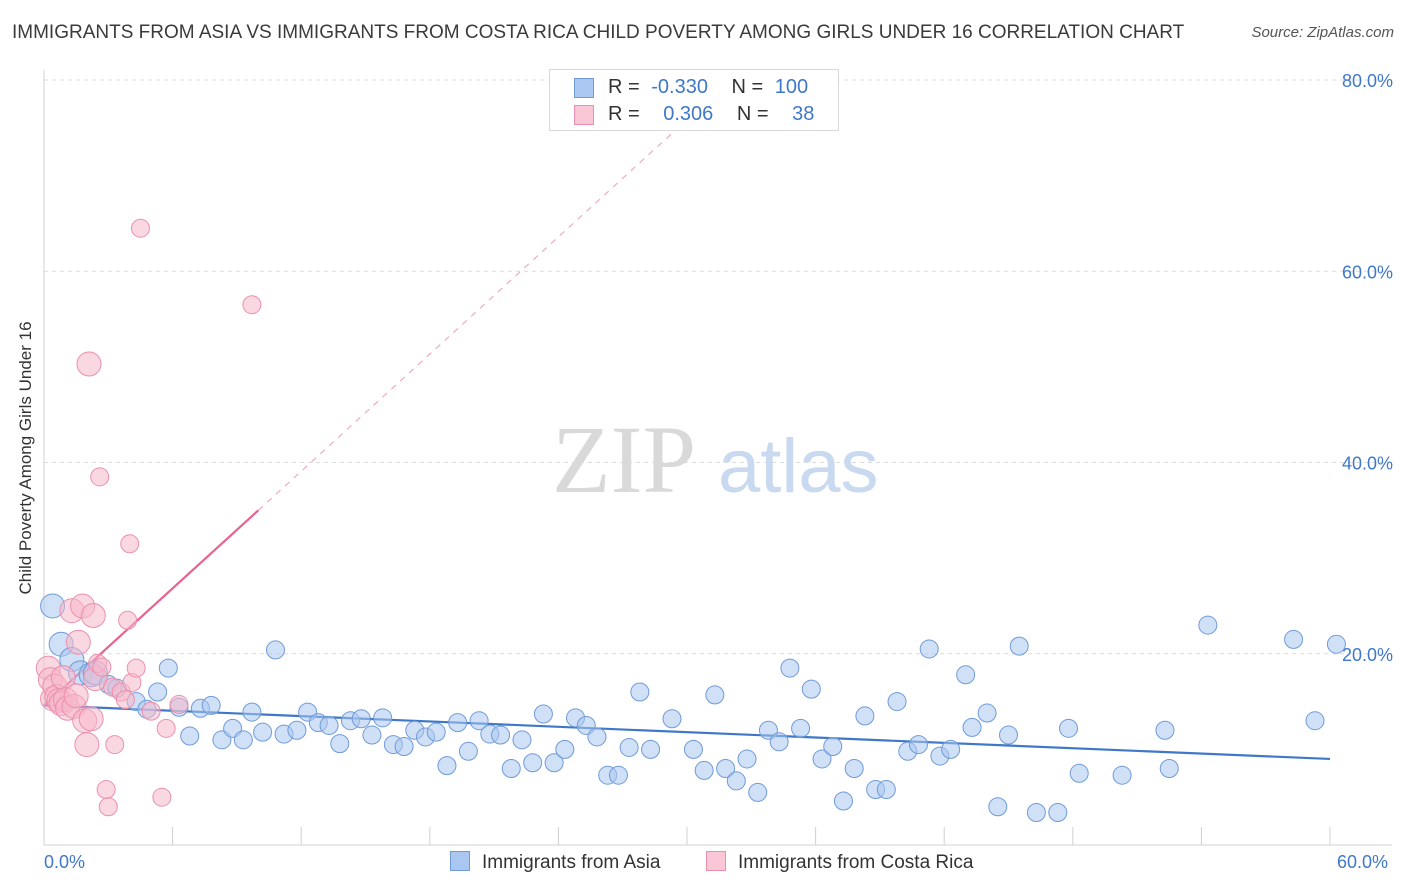 The image size is (1406, 892). What do you see at coordinates (1367, 81) in the screenshot?
I see `y-tick-label-80: 80.0%` at bounding box center [1367, 81].